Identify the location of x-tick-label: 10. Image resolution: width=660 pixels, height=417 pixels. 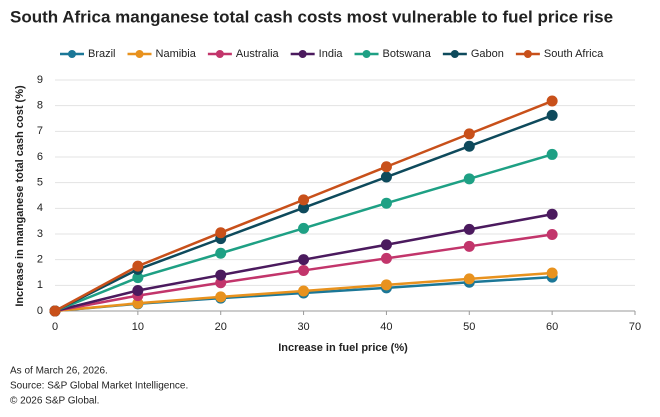
(138, 327).